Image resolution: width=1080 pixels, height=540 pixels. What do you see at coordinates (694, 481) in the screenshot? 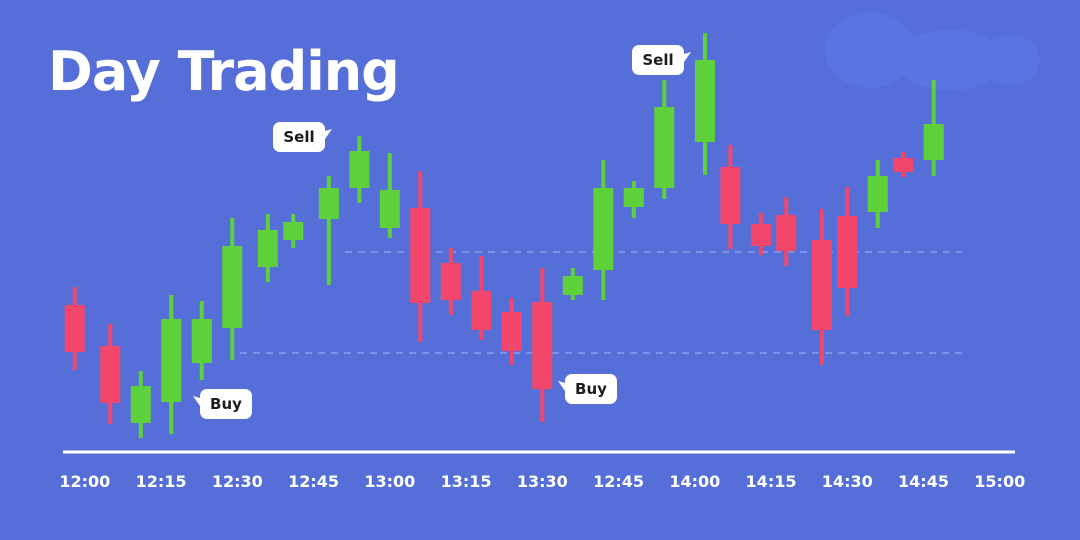
I see `x-tick-label: 14:00` at bounding box center [694, 481].